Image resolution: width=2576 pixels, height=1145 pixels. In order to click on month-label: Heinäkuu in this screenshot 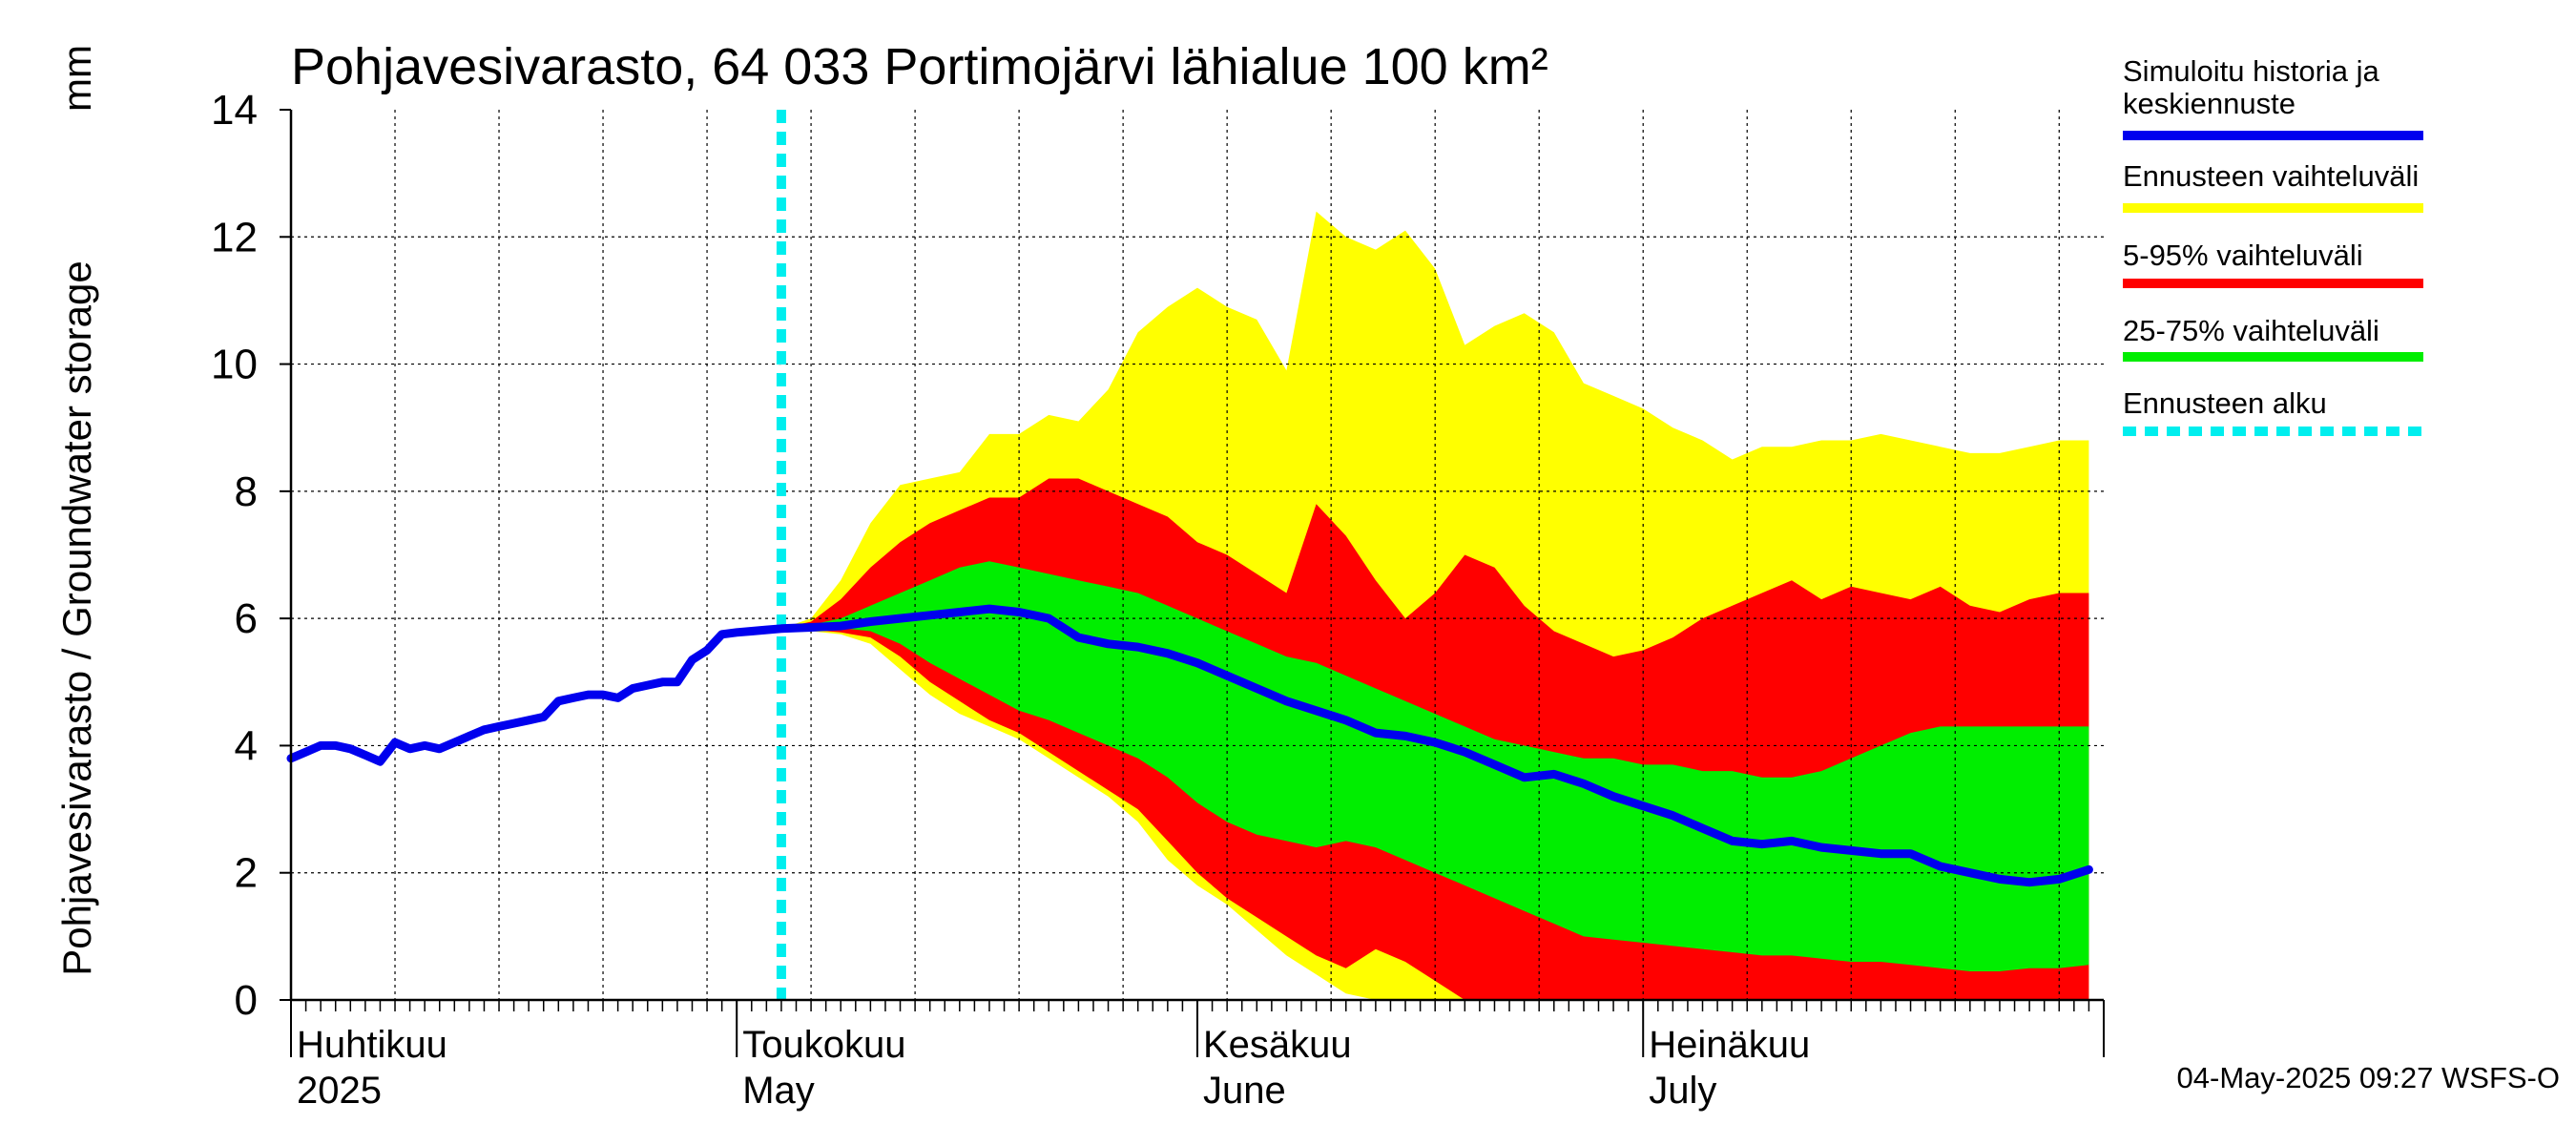, I will do `click(1729, 1045)`.